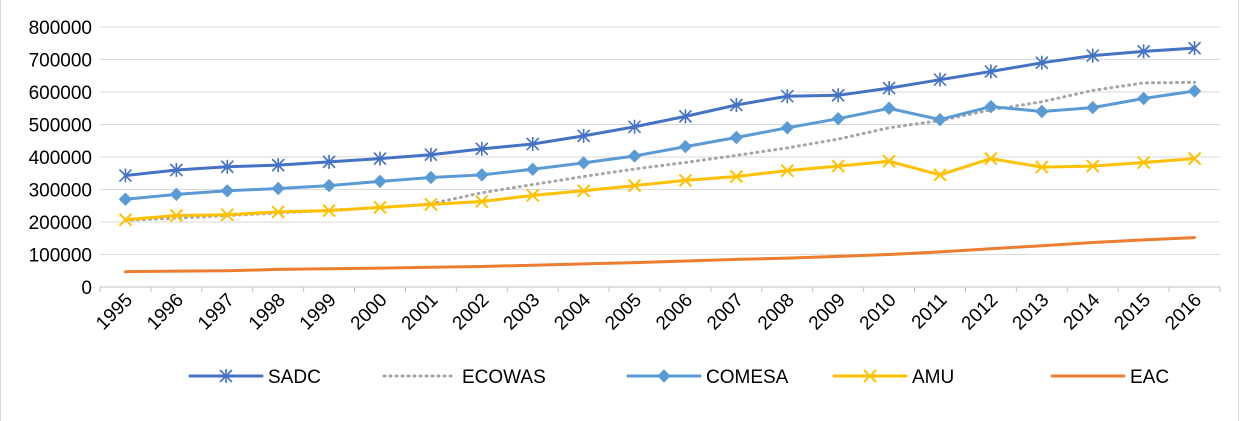 This screenshot has height=421, width=1253. Describe the element at coordinates (464, 377) in the screenshot. I see `legend-item-ecowas: ECOWAS` at that location.